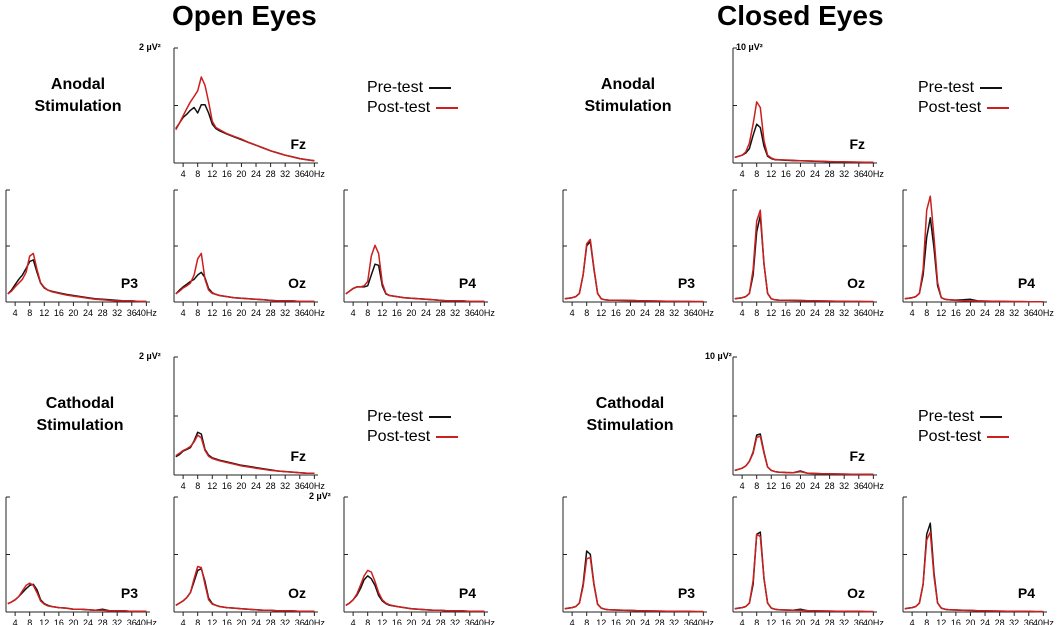 This screenshot has width=1063, height=625. Describe the element at coordinates (298, 144) in the screenshot. I see `channel-label: Fz` at that location.